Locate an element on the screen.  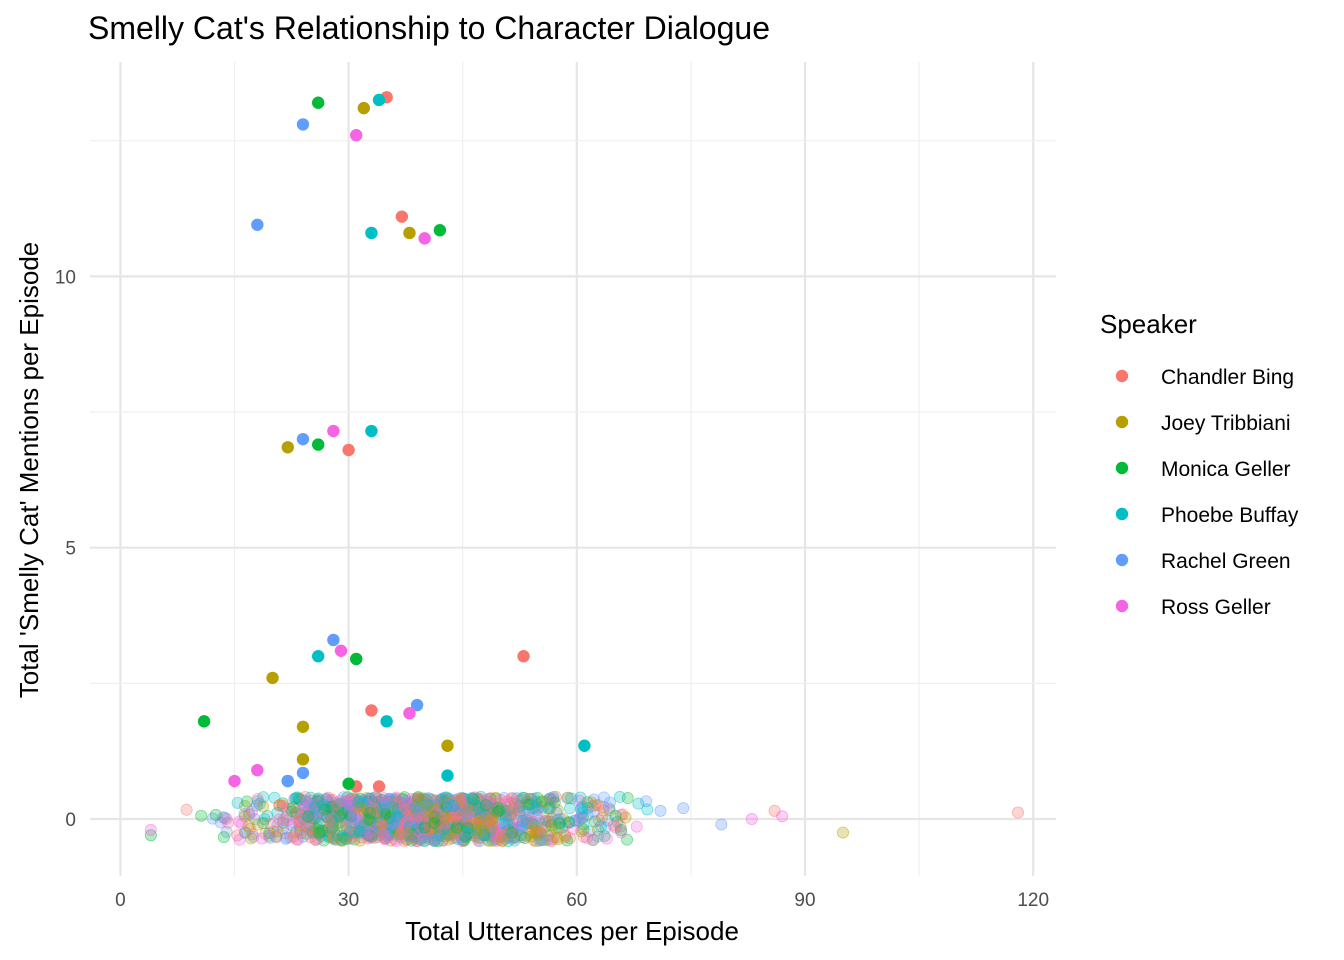
legend-title: Speaker is located at coordinates (1148, 324).